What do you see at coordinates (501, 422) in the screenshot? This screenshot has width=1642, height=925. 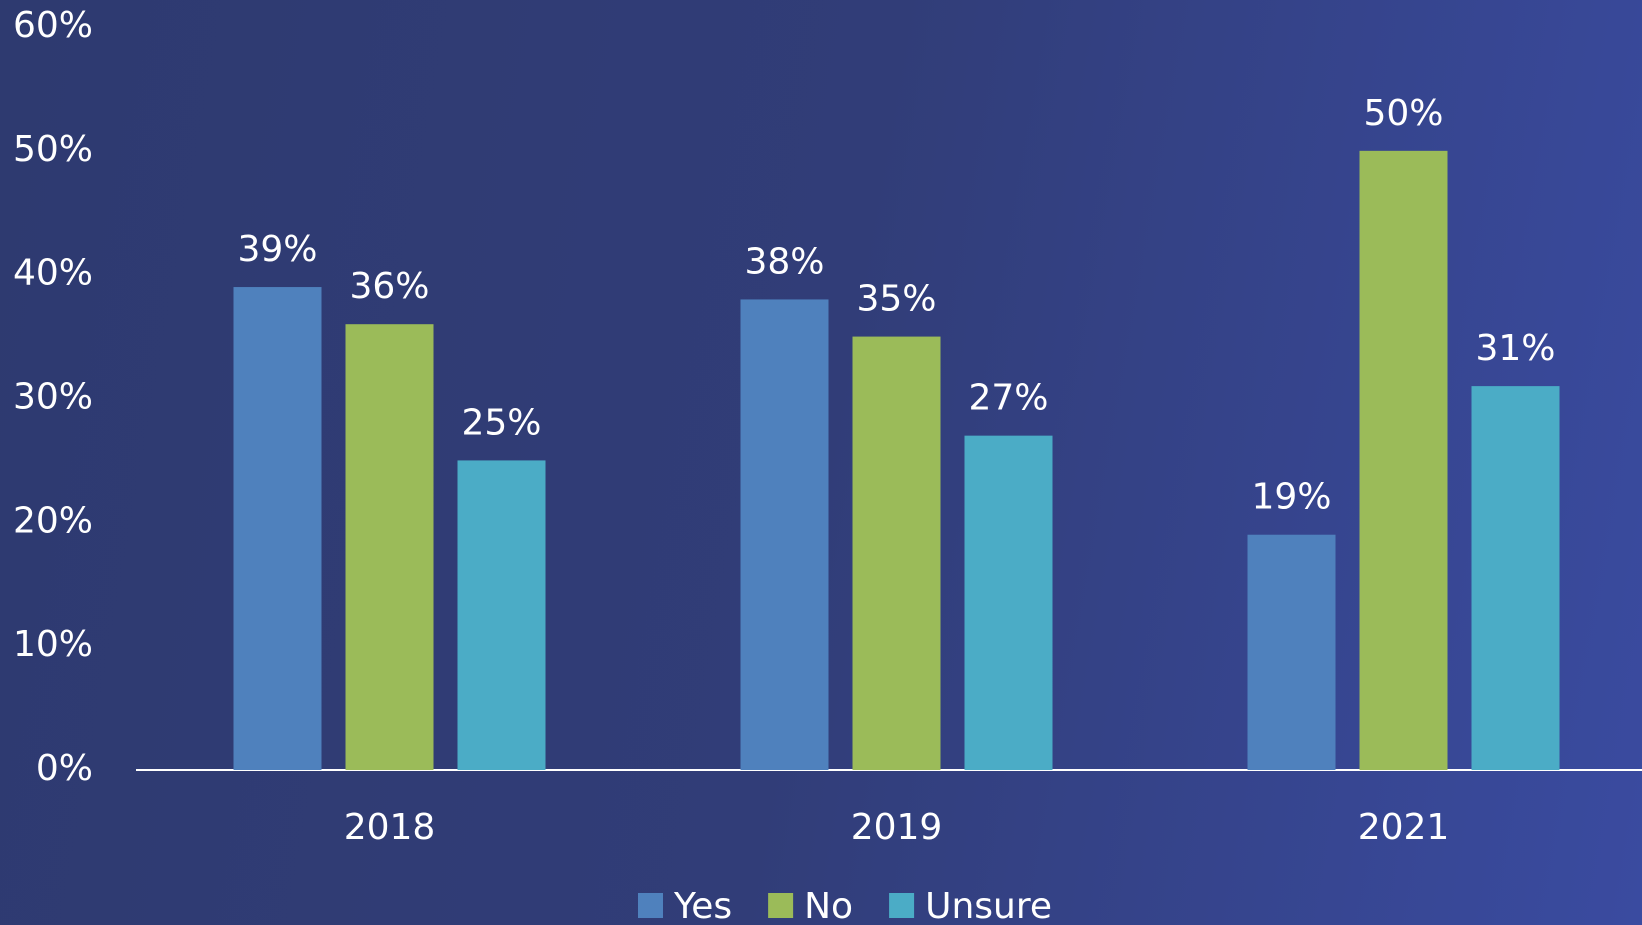 I see `data-label: 25%` at bounding box center [501, 422].